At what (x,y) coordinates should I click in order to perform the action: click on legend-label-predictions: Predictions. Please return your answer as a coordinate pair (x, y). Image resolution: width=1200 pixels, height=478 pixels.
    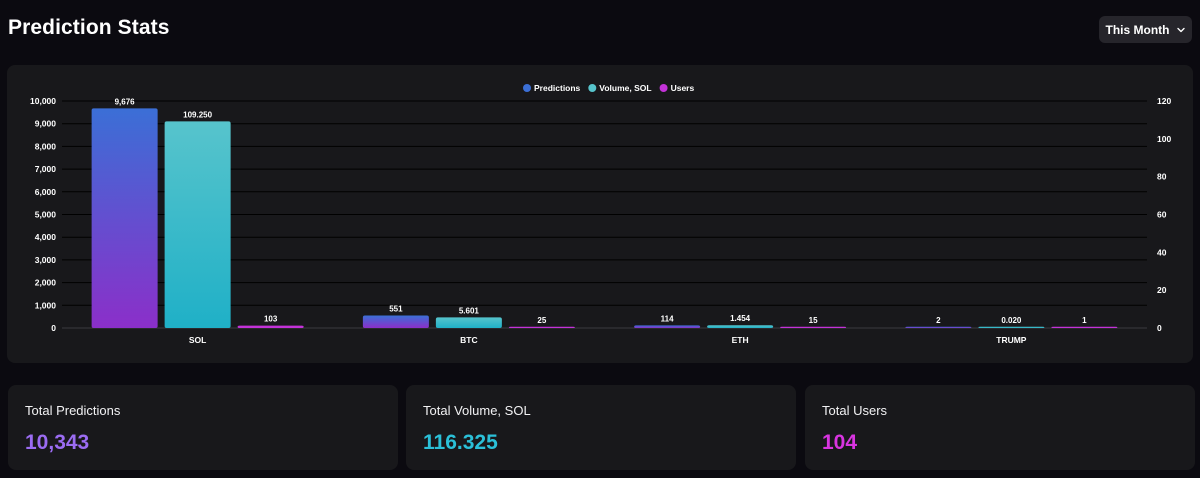
    Looking at the image, I should click on (557, 88).